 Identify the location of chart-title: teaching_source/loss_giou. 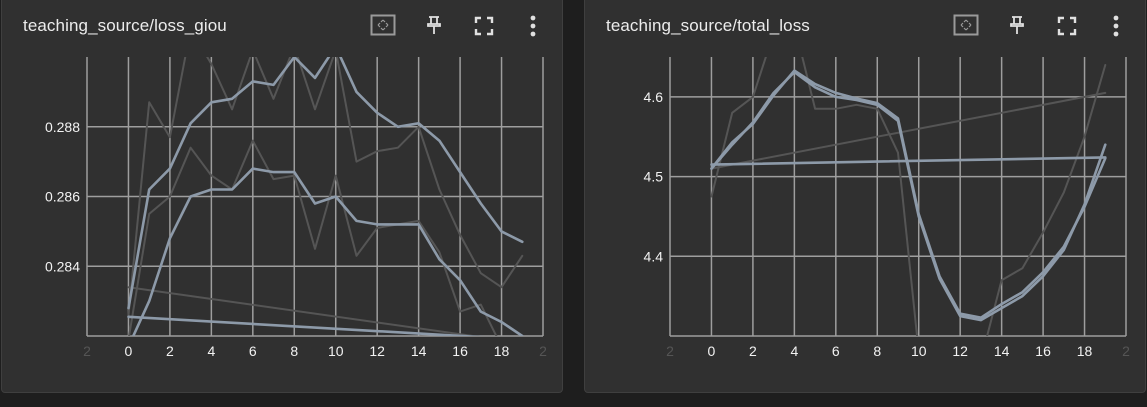
(125, 25).